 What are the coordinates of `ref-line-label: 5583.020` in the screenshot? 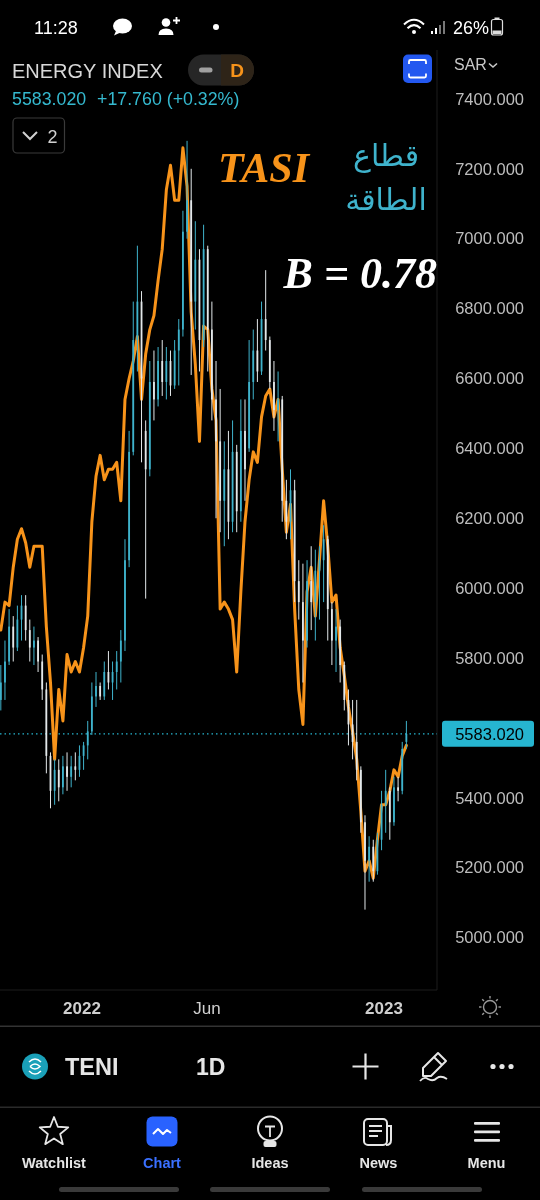 It's located at (489, 733).